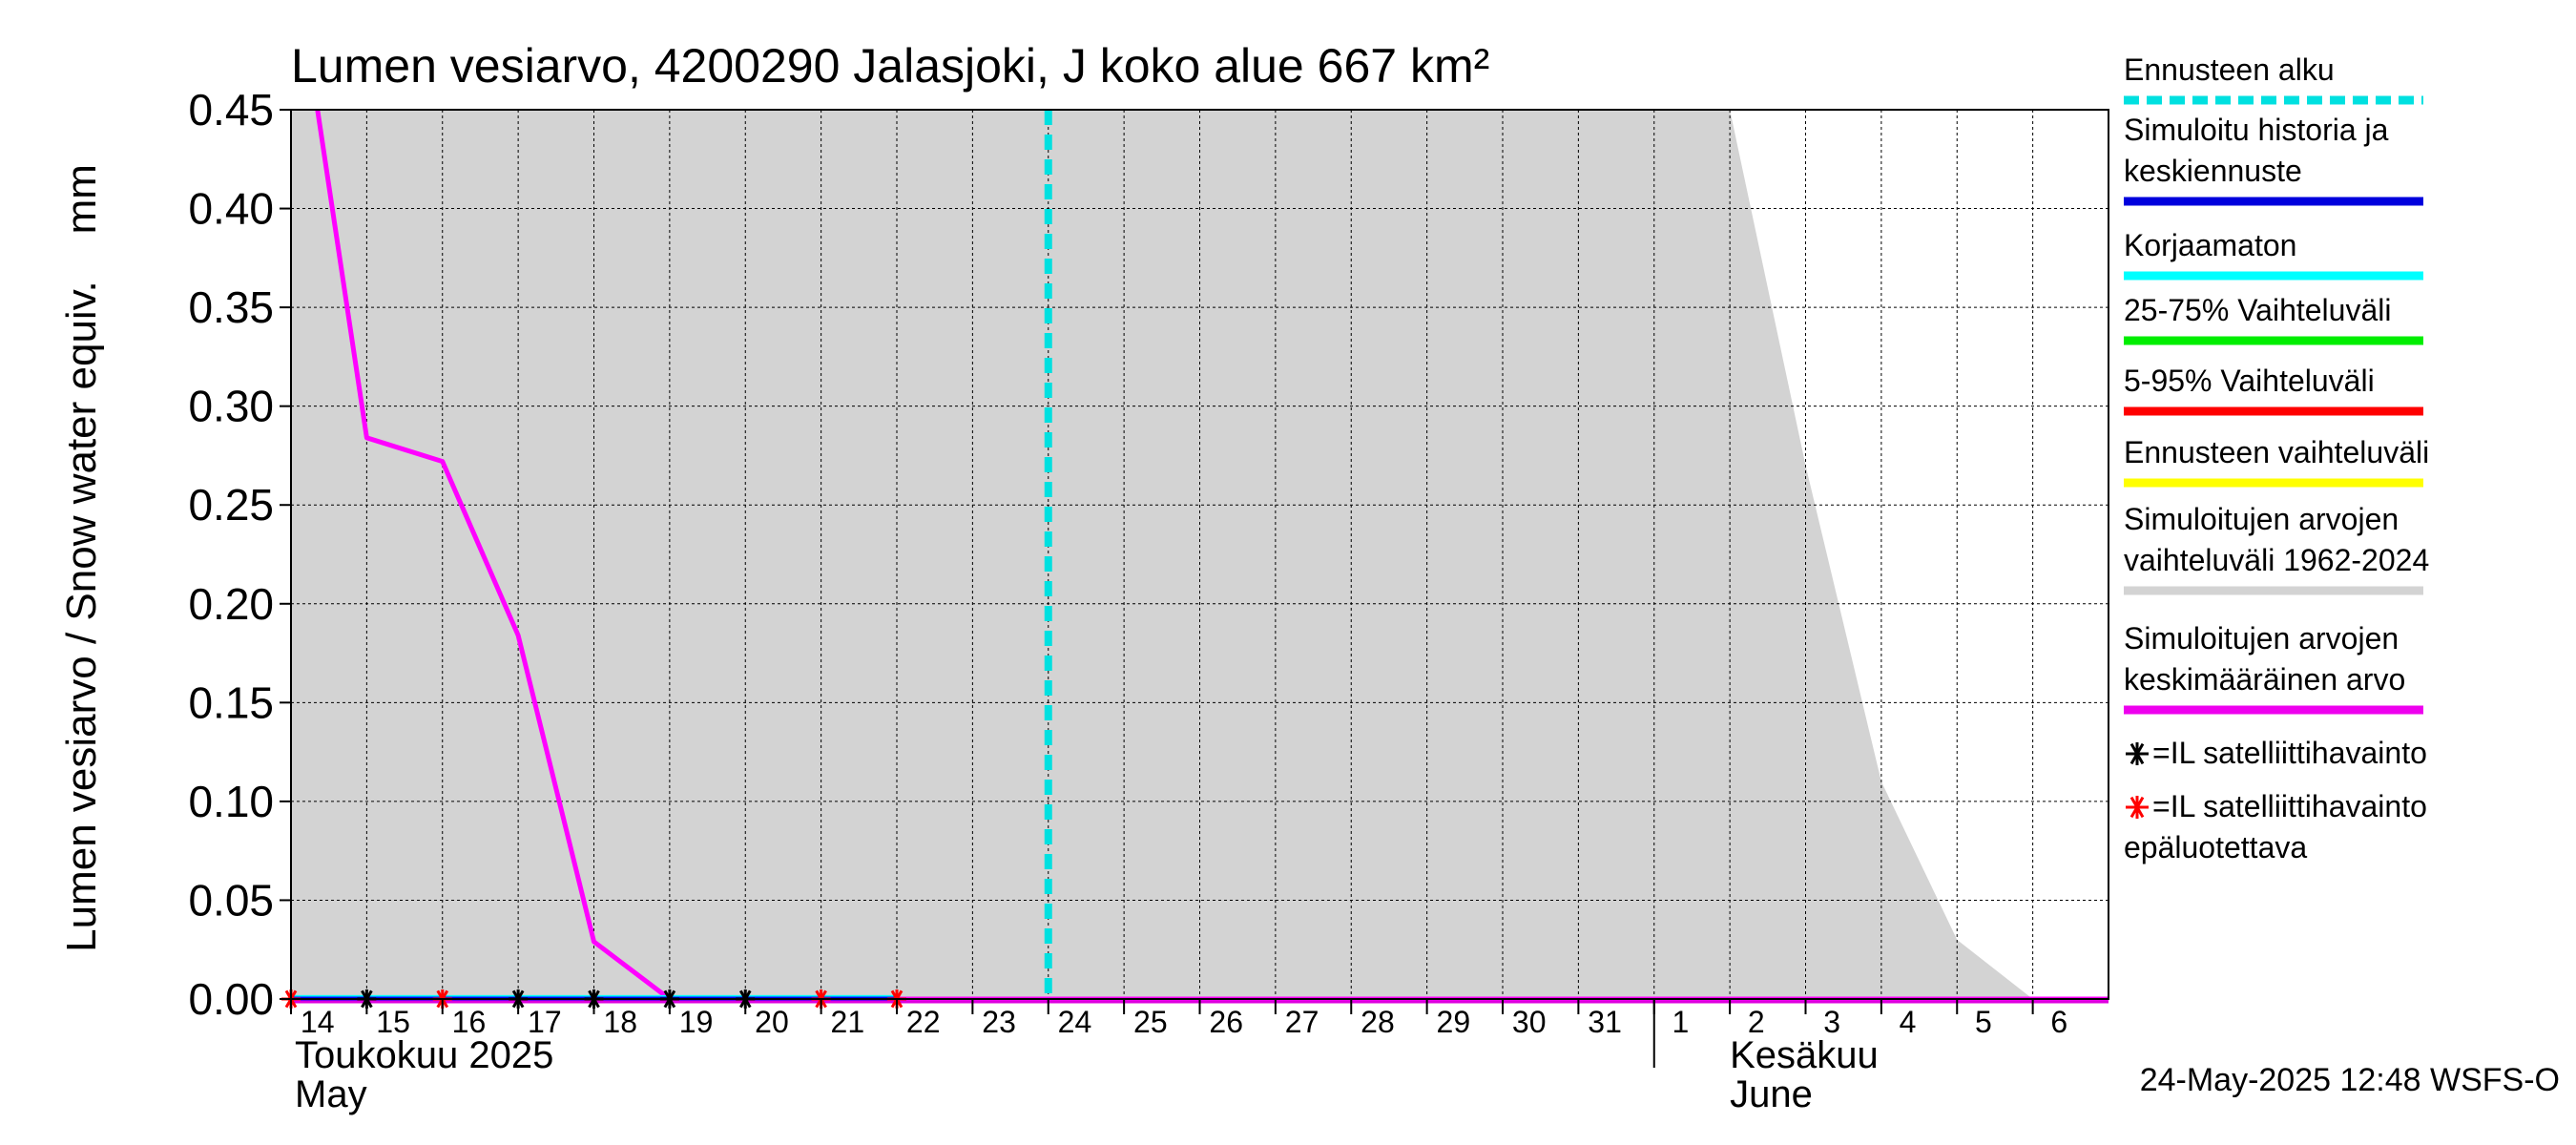 The image size is (2576, 1145). What do you see at coordinates (2257, 310) in the screenshot?
I see `legend-label: 25-75% Vaihteluväli` at bounding box center [2257, 310].